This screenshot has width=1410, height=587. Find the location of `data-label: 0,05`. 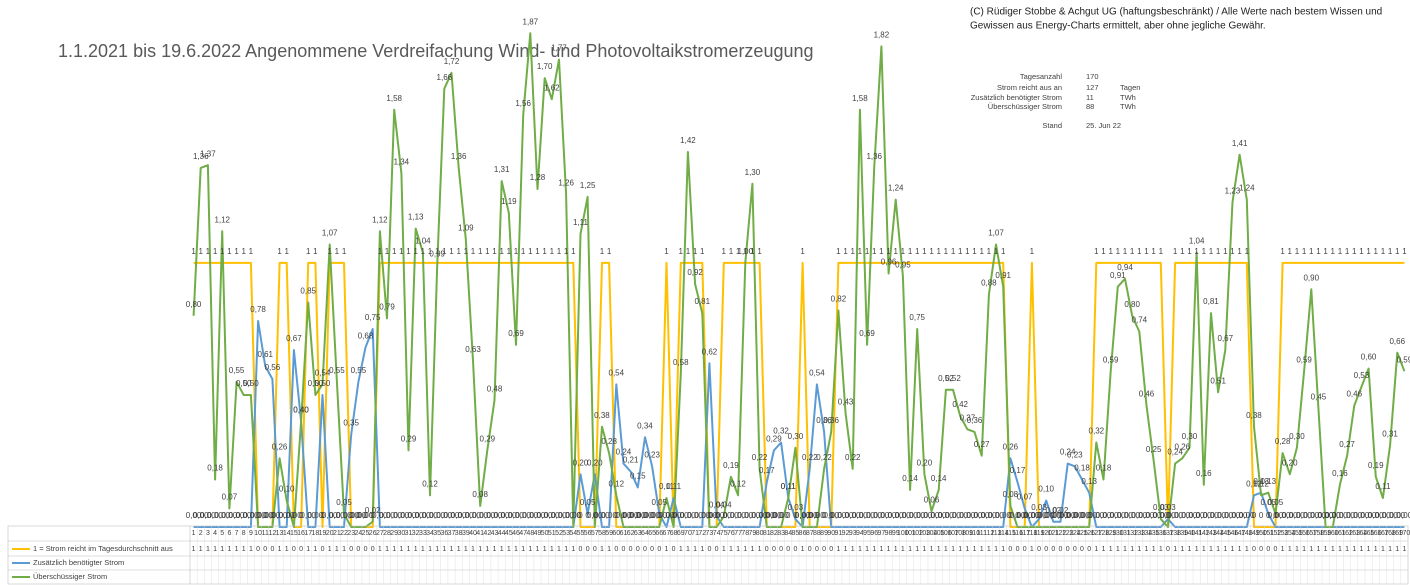

data-label: 0,05 is located at coordinates (1276, 502).